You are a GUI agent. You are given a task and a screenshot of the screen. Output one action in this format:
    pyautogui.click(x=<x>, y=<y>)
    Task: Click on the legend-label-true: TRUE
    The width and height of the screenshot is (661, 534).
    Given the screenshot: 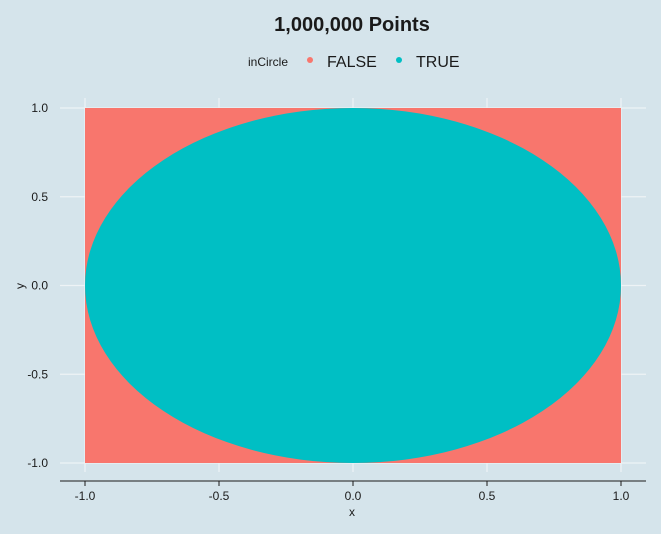 What is the action you would take?
    pyautogui.click(x=438, y=62)
    